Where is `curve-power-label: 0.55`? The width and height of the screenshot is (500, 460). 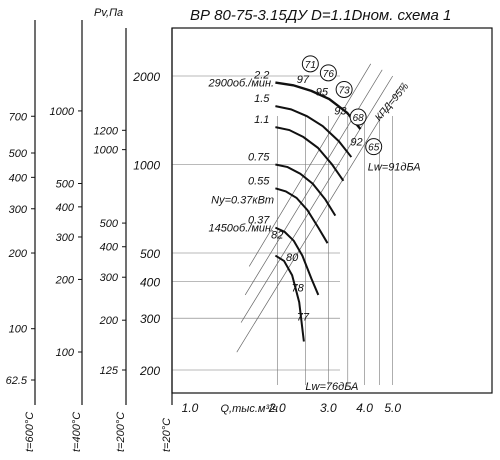 curve-power-label: 0.55 is located at coordinates (259, 181).